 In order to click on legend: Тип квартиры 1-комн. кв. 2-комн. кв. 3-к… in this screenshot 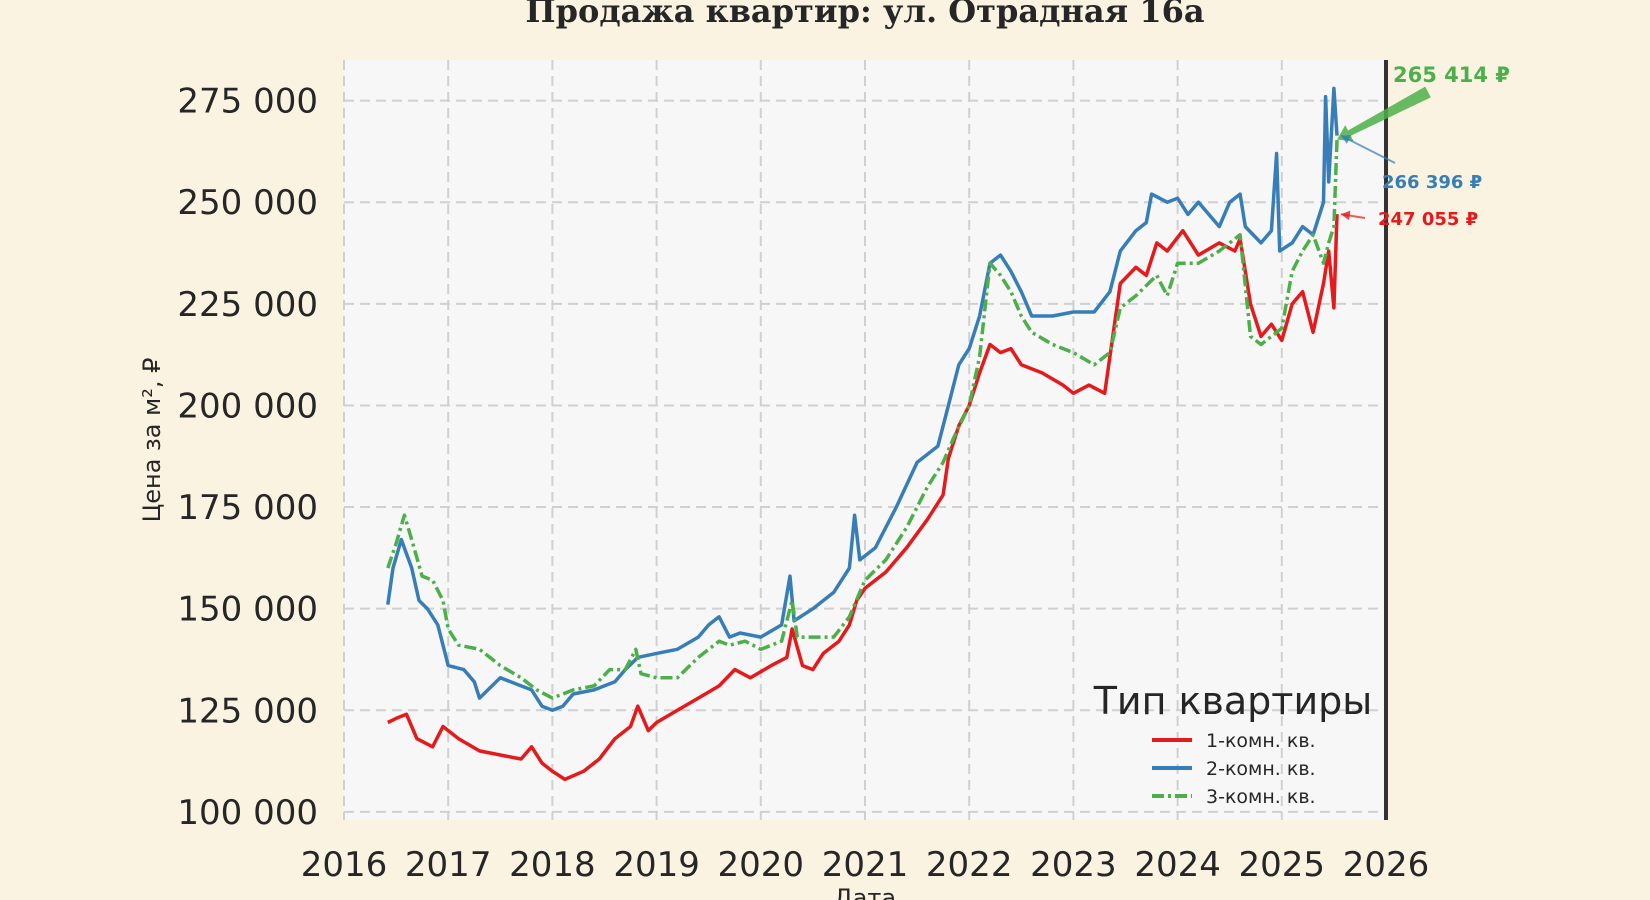, I will do `click(1233, 743)`.